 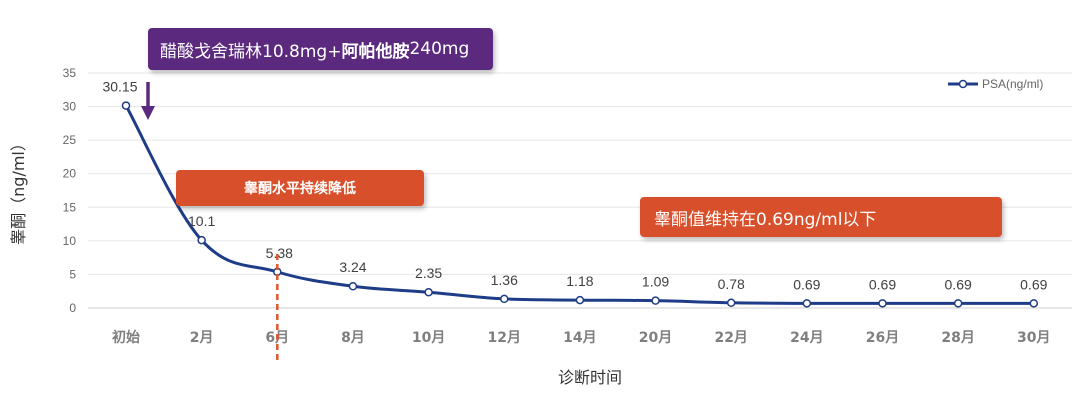 What do you see at coordinates (70, 207) in the screenshot?
I see `y-tick-label: 15` at bounding box center [70, 207].